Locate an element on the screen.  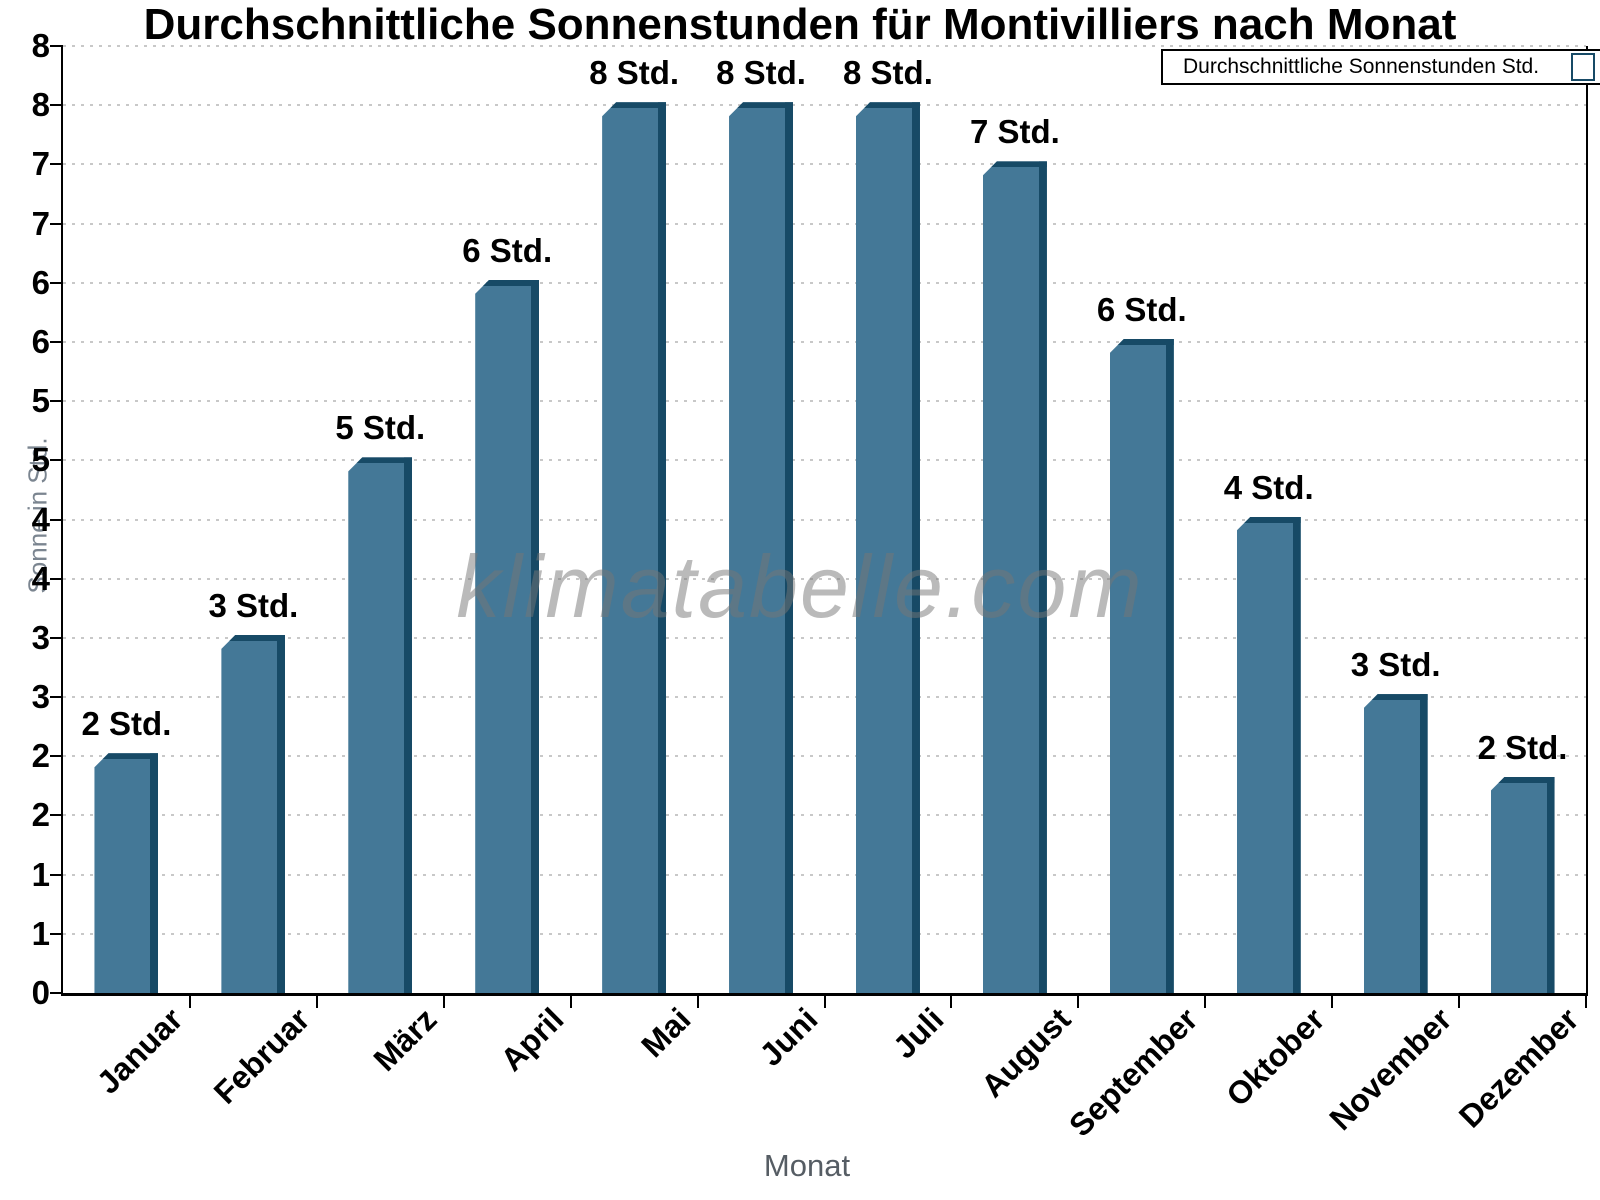
legend-label: Durchschnittliche Sonnenstunden Std. is located at coordinates (1361, 66).